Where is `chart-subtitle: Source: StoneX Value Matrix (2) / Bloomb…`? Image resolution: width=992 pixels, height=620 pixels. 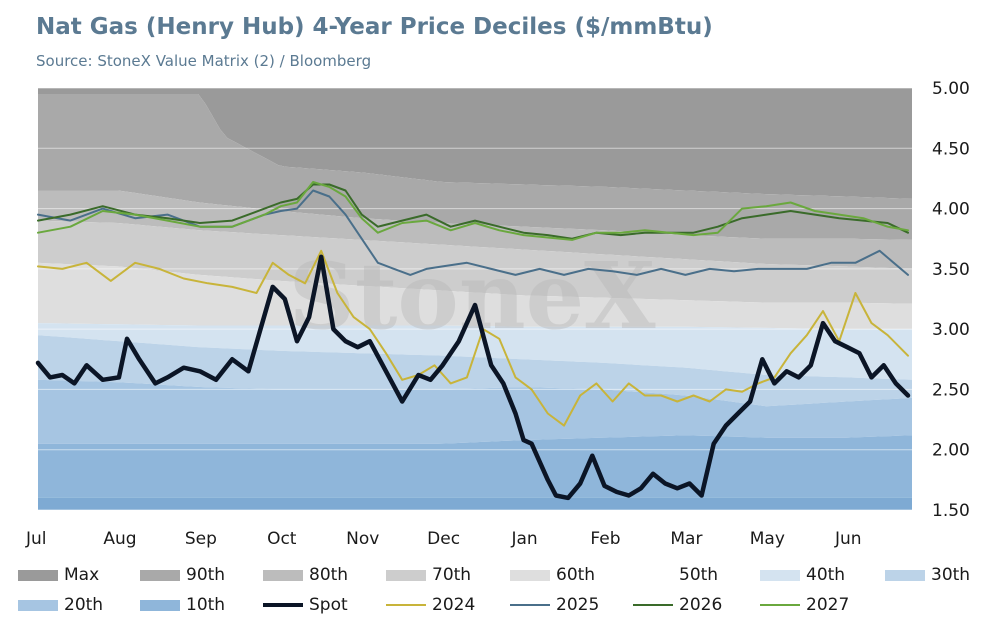
chart-subtitle: Source: StoneX Value Matrix (2) / Bloomb… is located at coordinates (204, 61).